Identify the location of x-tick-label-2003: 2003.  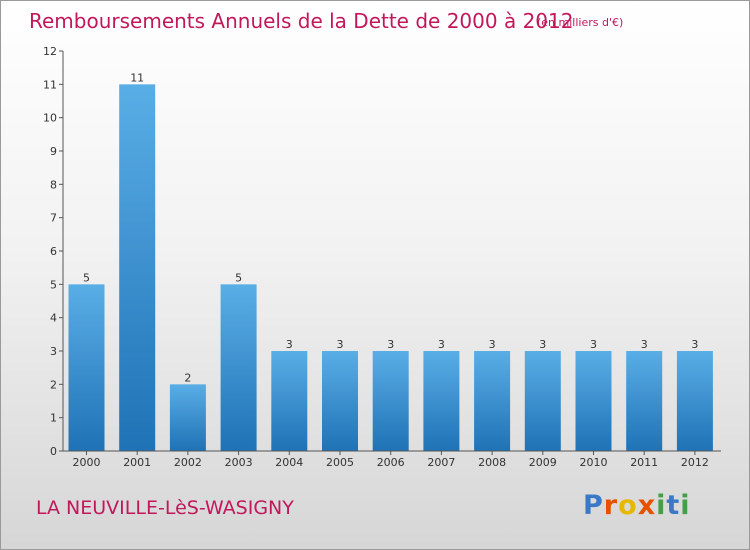
(239, 462).